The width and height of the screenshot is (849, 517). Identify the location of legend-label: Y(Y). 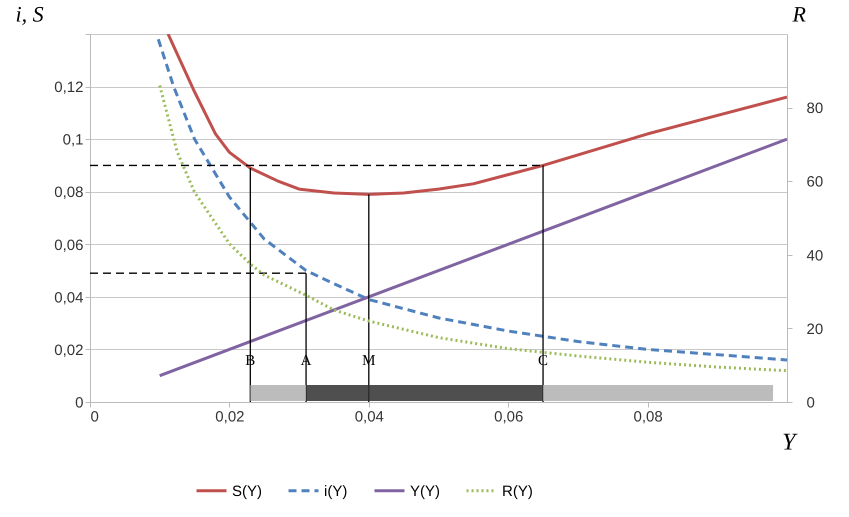
(425, 491).